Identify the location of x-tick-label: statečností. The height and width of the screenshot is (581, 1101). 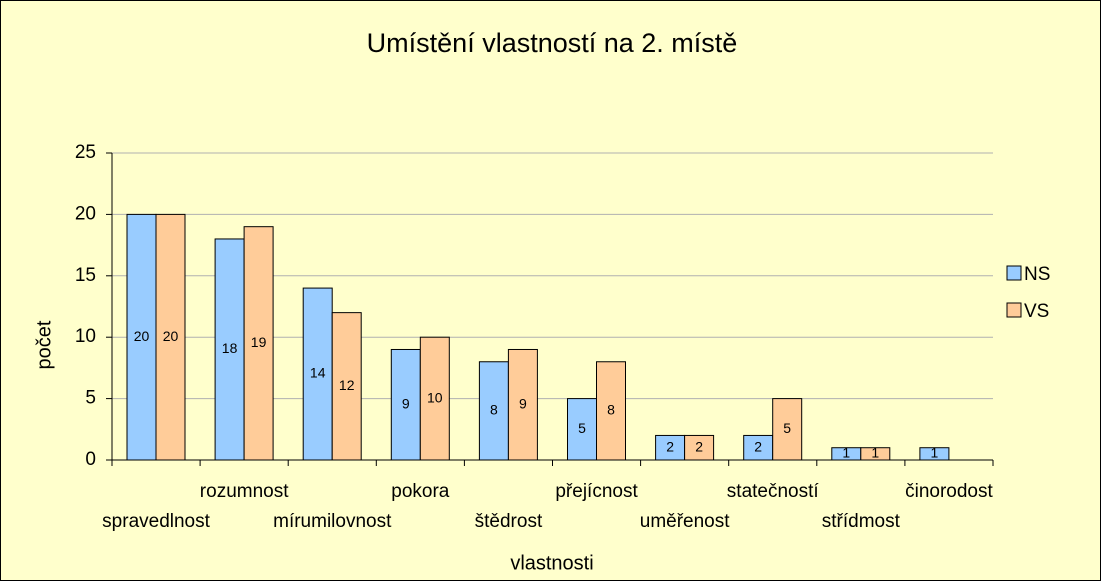
(773, 491).